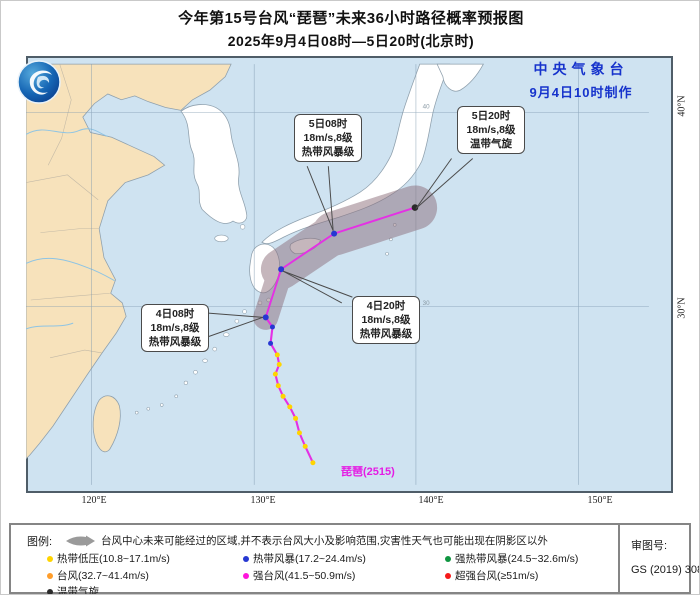 This screenshot has width=700, height=595. I want to click on lon-label-120e: 120°E, so click(94, 500).